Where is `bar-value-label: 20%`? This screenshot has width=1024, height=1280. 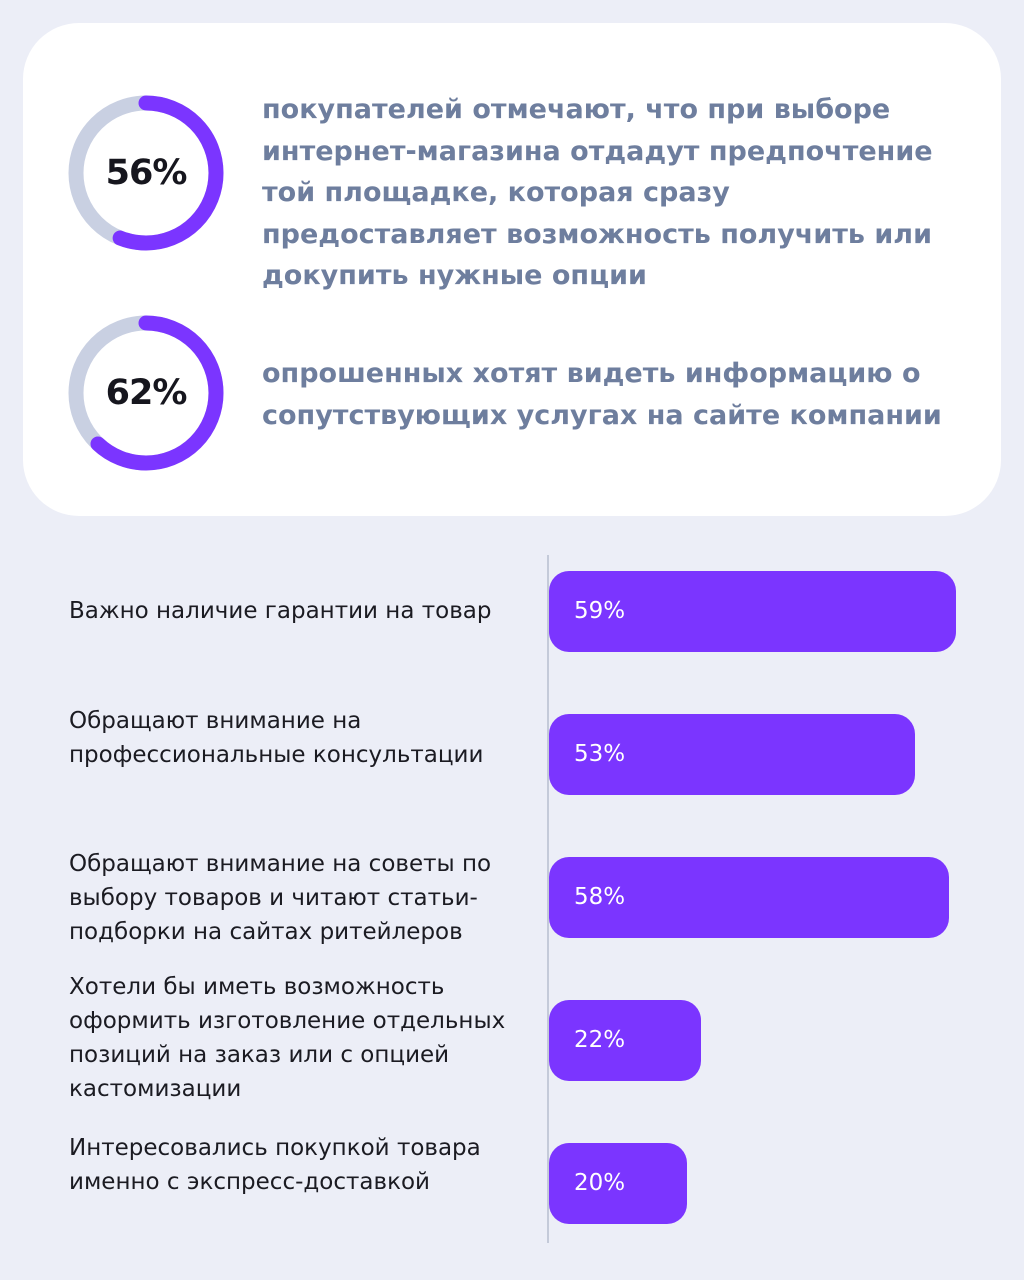 bar-value-label: 20% is located at coordinates (600, 1183).